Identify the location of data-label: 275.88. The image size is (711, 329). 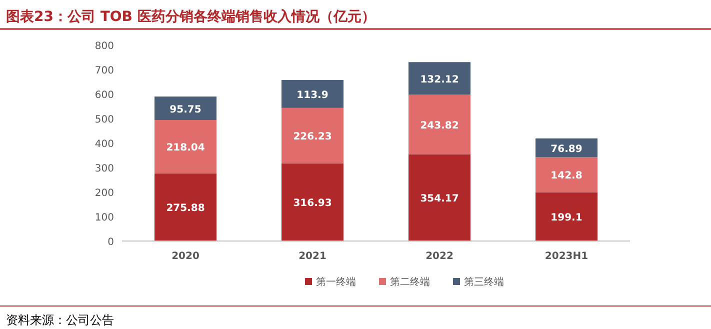
(185, 208).